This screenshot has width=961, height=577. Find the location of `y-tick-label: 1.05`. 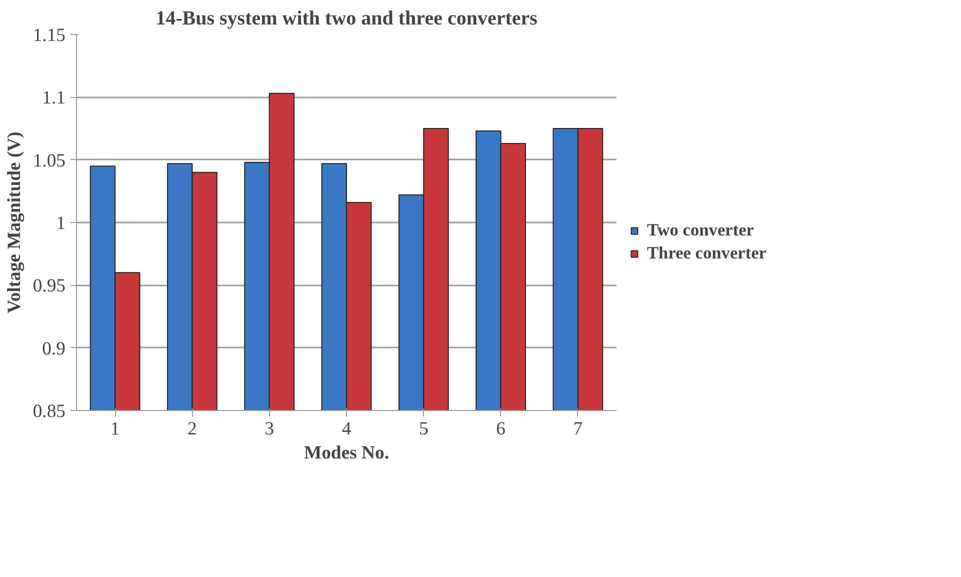

y-tick-label: 1.05 is located at coordinates (49, 161).